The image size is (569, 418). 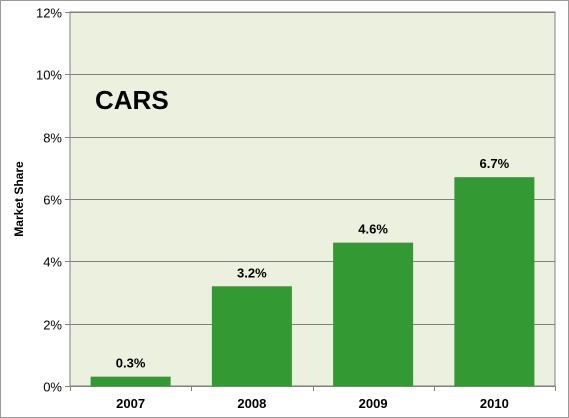 What do you see at coordinates (373, 403) in the screenshot?
I see `x-tick-label: 2009` at bounding box center [373, 403].